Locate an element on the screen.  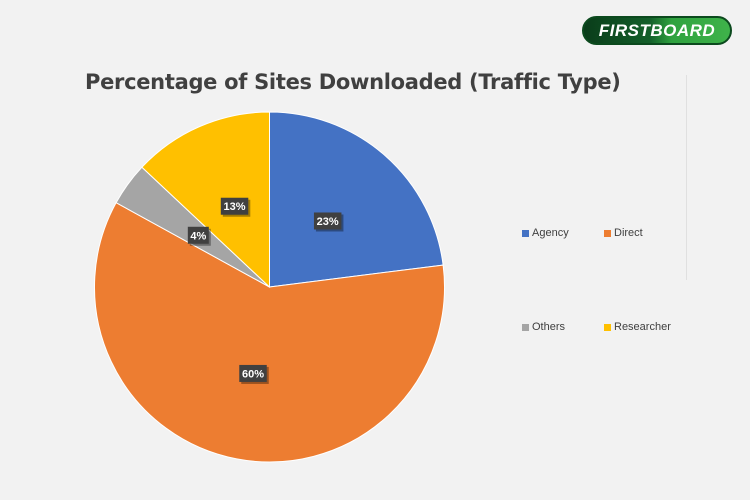
data-label-direct: 60% is located at coordinates (254, 374).